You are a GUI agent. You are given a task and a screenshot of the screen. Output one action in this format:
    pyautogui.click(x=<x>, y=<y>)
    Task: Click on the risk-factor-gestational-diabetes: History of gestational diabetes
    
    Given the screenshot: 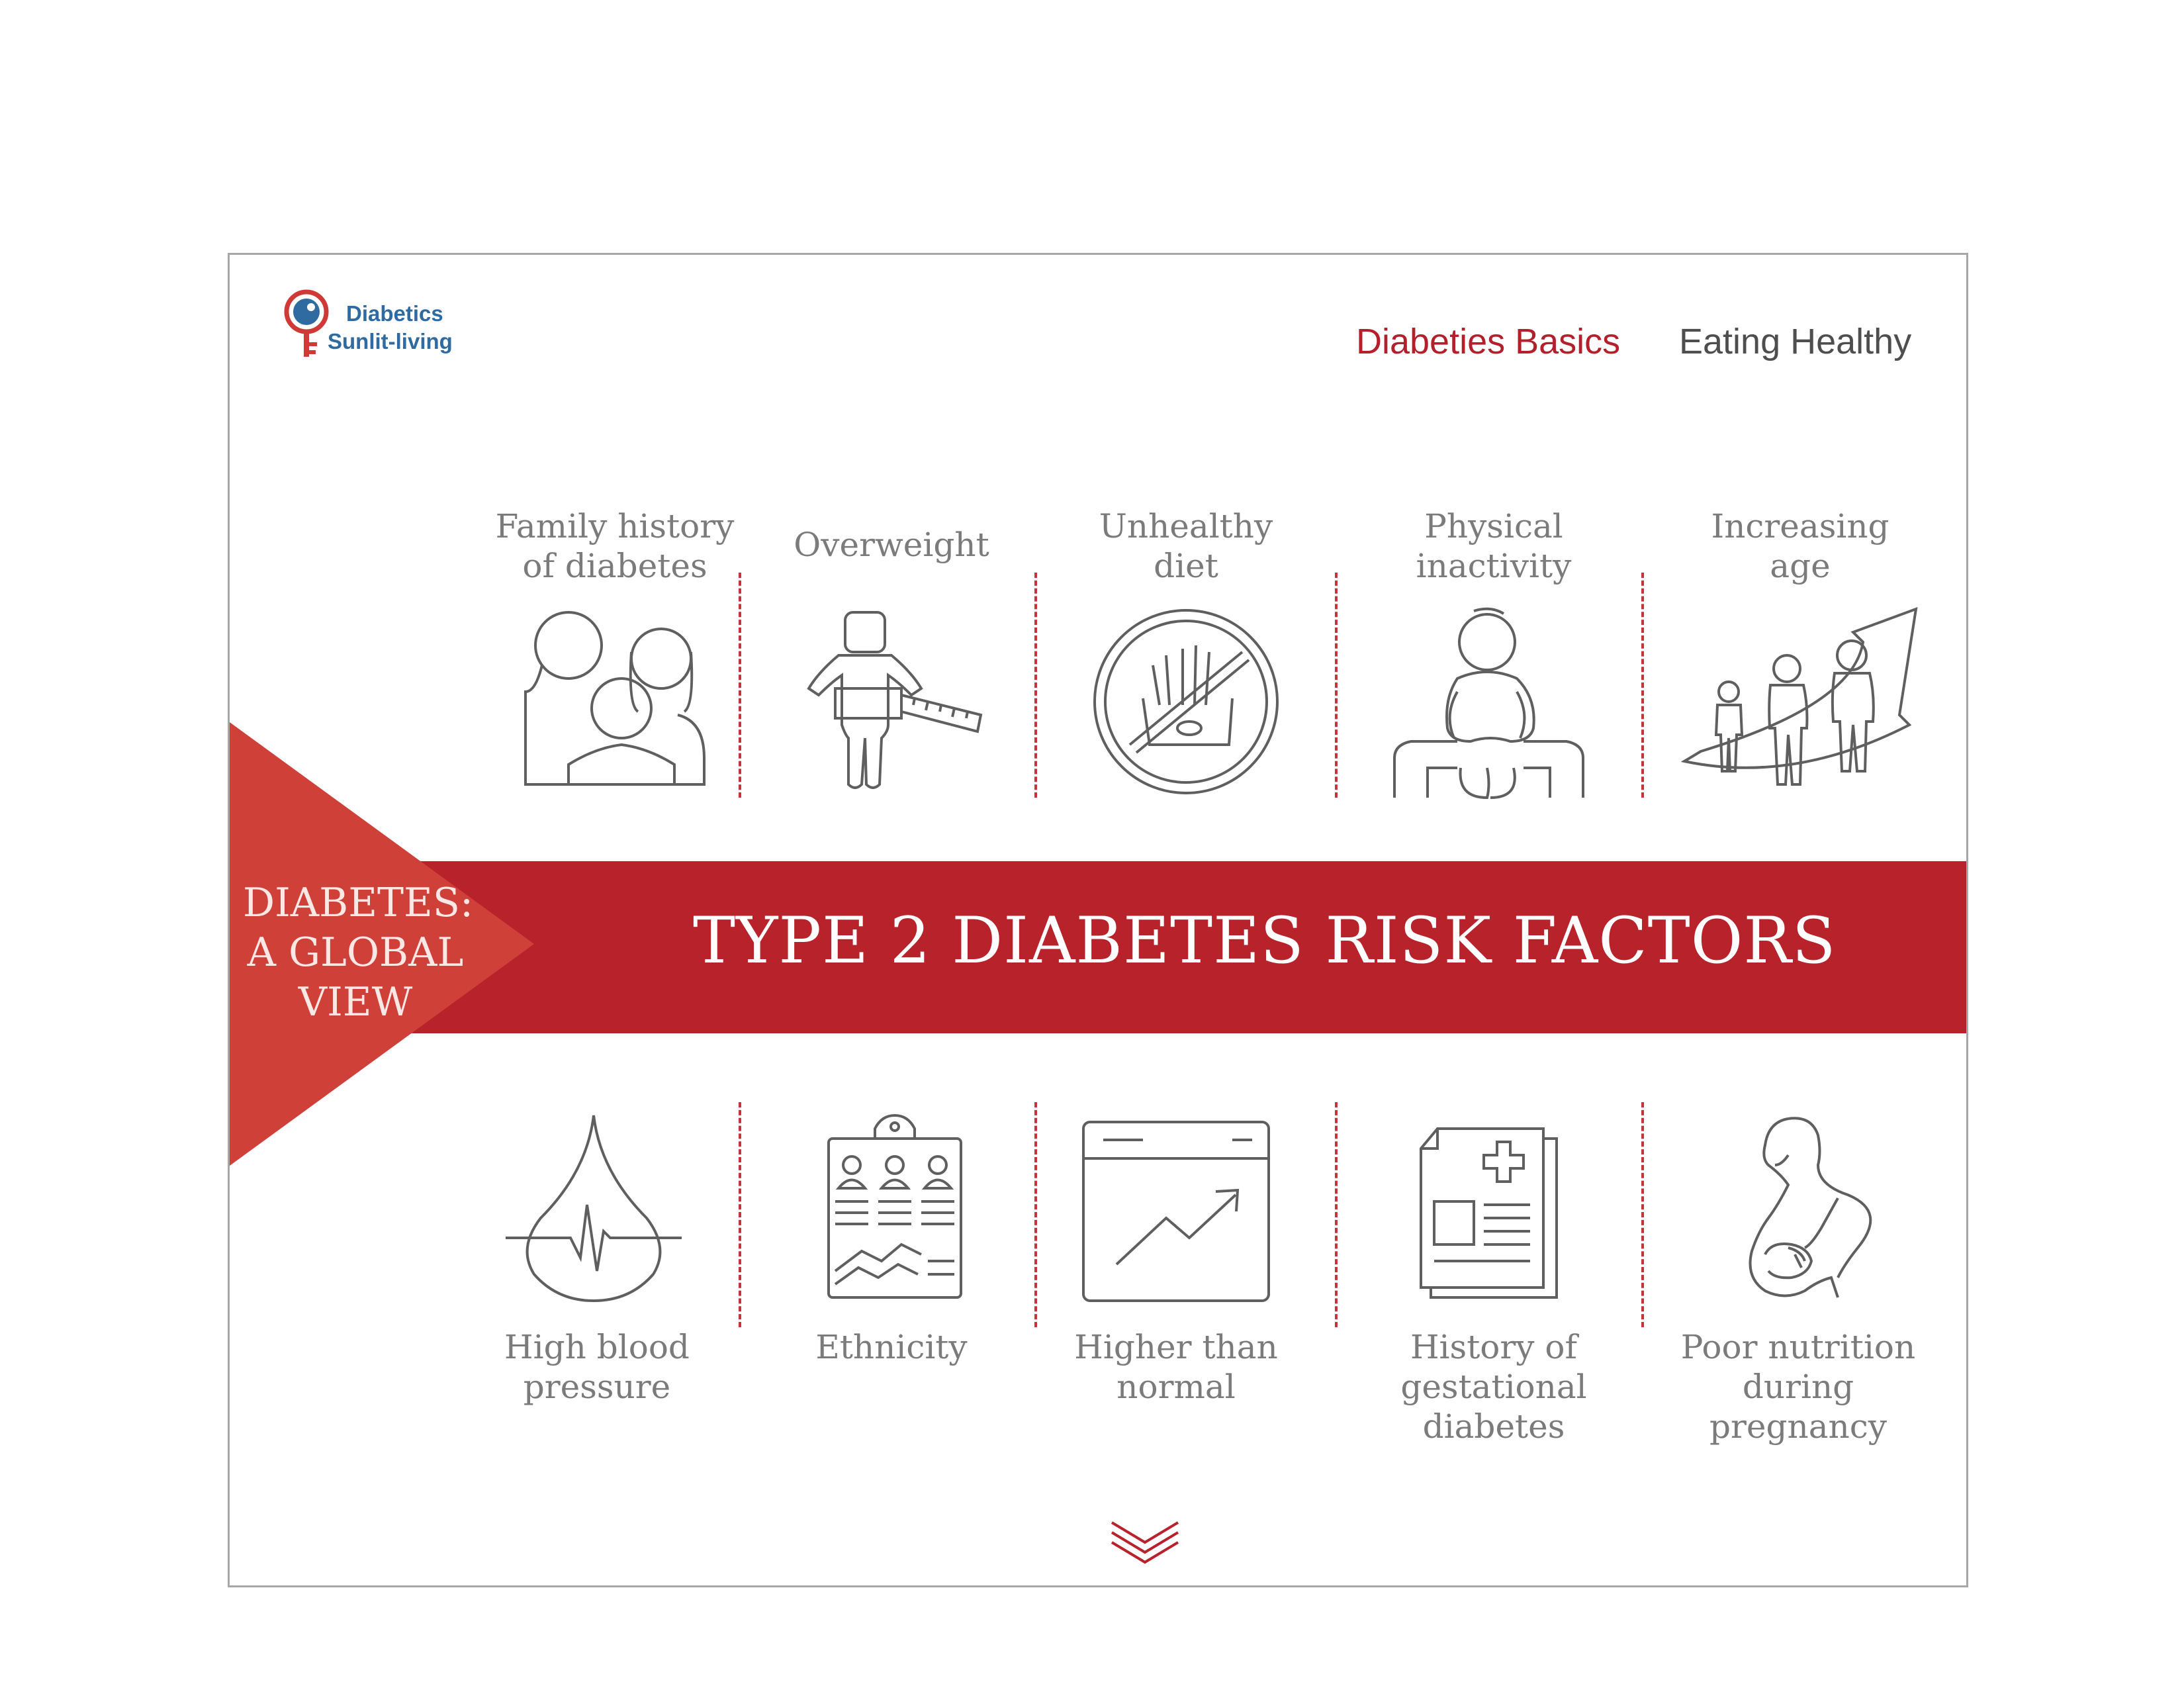 What is the action you would take?
    pyautogui.click(x=1493, y=1277)
    